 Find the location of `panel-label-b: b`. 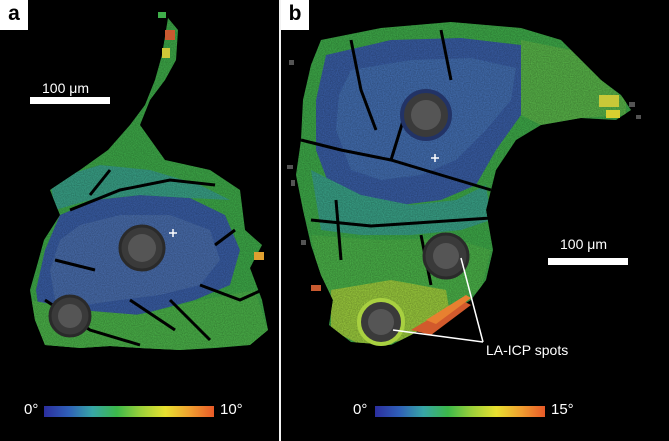

panel-label-b: b is located at coordinates (295, 15).